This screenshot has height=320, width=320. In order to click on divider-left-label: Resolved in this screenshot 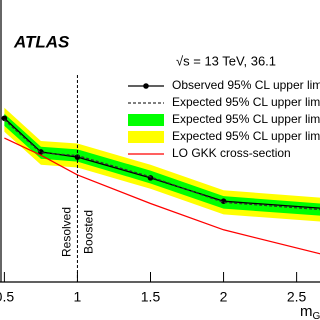, I will do `click(67, 232)`.